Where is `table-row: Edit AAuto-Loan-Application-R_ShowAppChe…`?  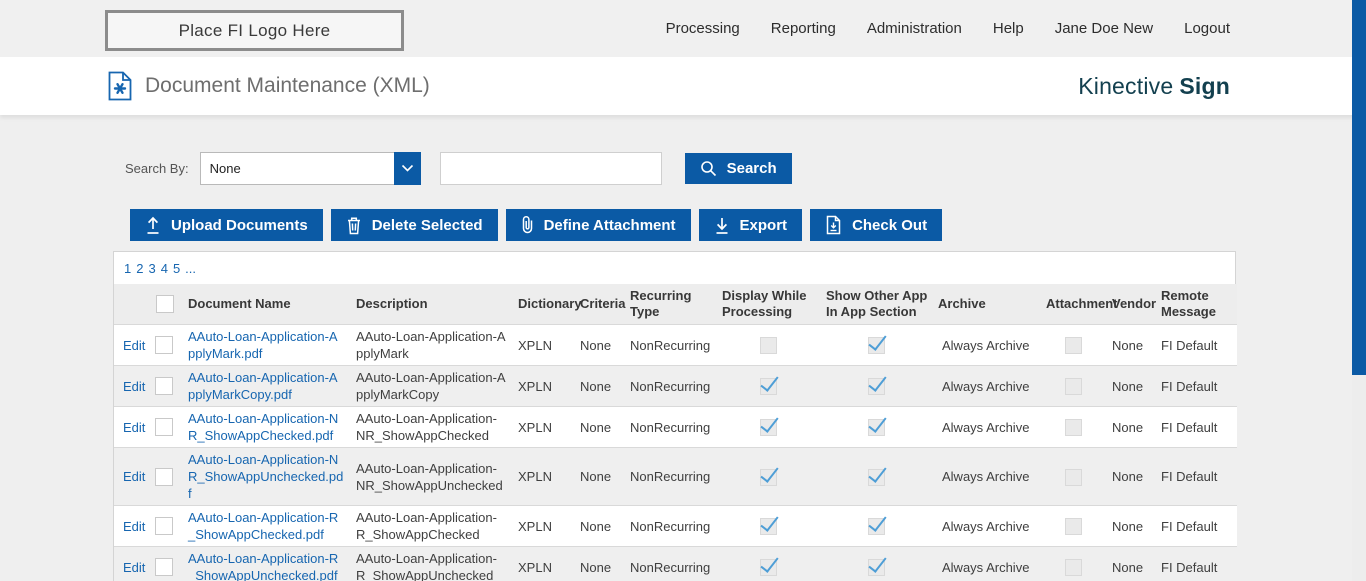
table-row: Edit AAuto-Loan-Application-R_ShowAppChe… is located at coordinates (675, 526).